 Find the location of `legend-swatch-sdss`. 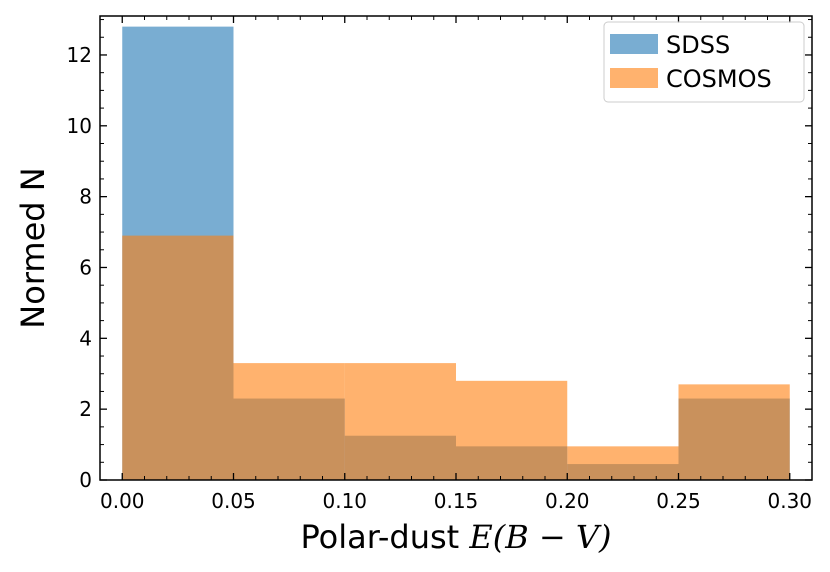

legend-swatch-sdss is located at coordinates (634, 44).